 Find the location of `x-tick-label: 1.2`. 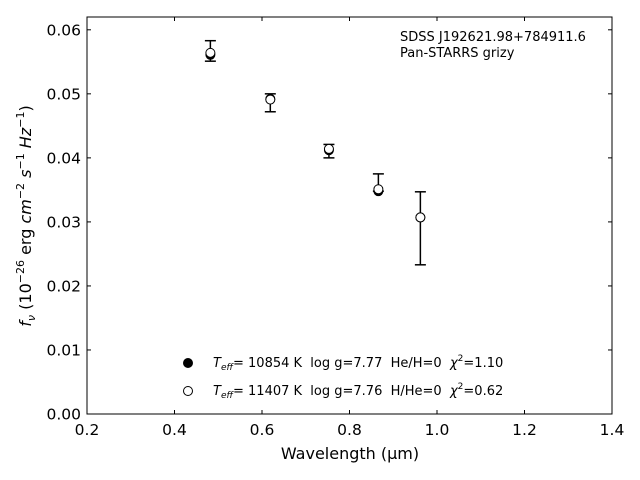

x-tick-label: 1.2 is located at coordinates (524, 430).